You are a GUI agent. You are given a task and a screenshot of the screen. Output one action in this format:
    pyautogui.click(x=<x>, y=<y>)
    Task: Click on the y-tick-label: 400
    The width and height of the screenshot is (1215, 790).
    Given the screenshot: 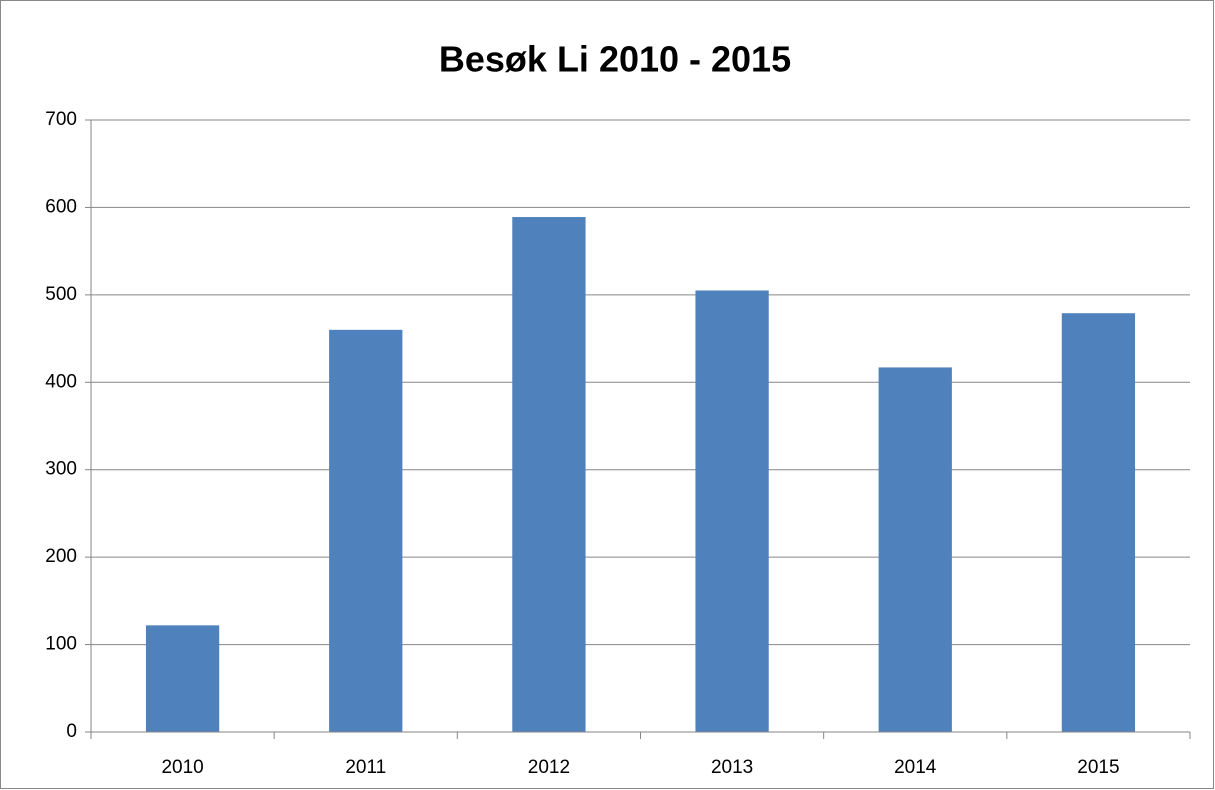 What is the action you would take?
    pyautogui.click(x=61, y=381)
    